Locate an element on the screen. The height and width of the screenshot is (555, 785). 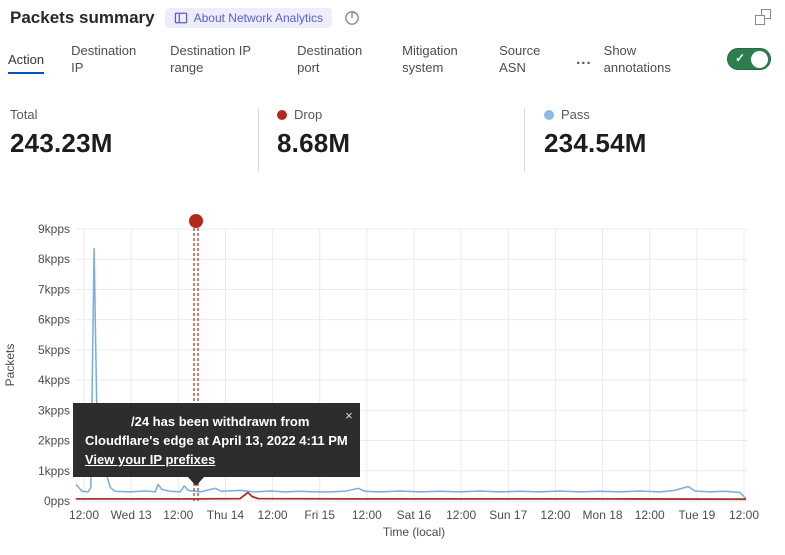
about-network-analytics-badge: About Network Analytics is located at coordinates (248, 18).